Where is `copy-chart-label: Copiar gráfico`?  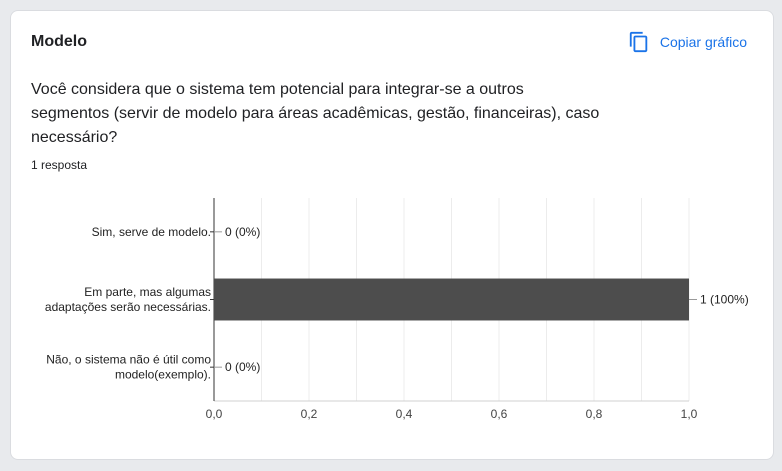 copy-chart-label: Copiar gráfico is located at coordinates (703, 42).